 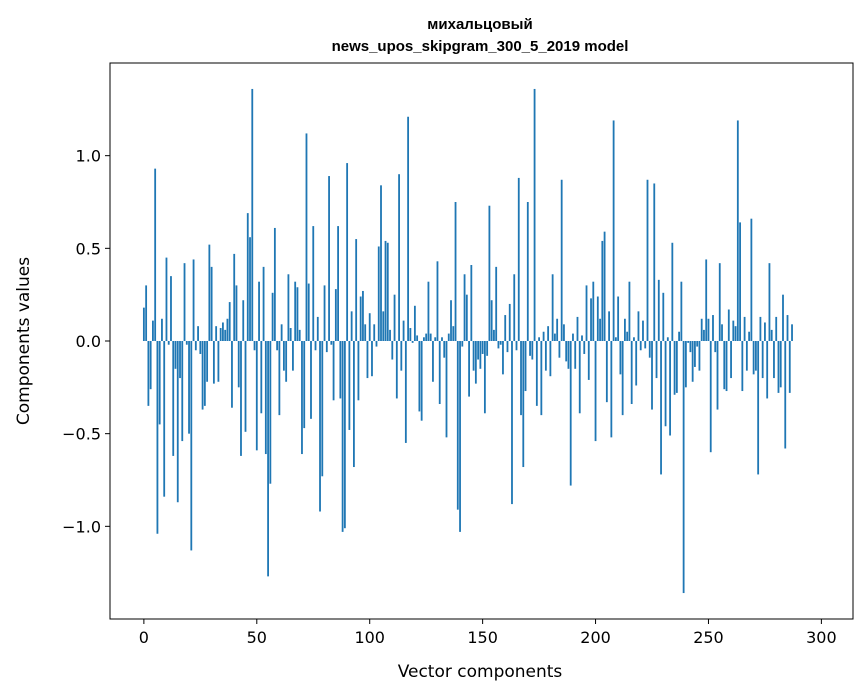 I want to click on x-tick-label-100: 100, so click(x=369, y=637).